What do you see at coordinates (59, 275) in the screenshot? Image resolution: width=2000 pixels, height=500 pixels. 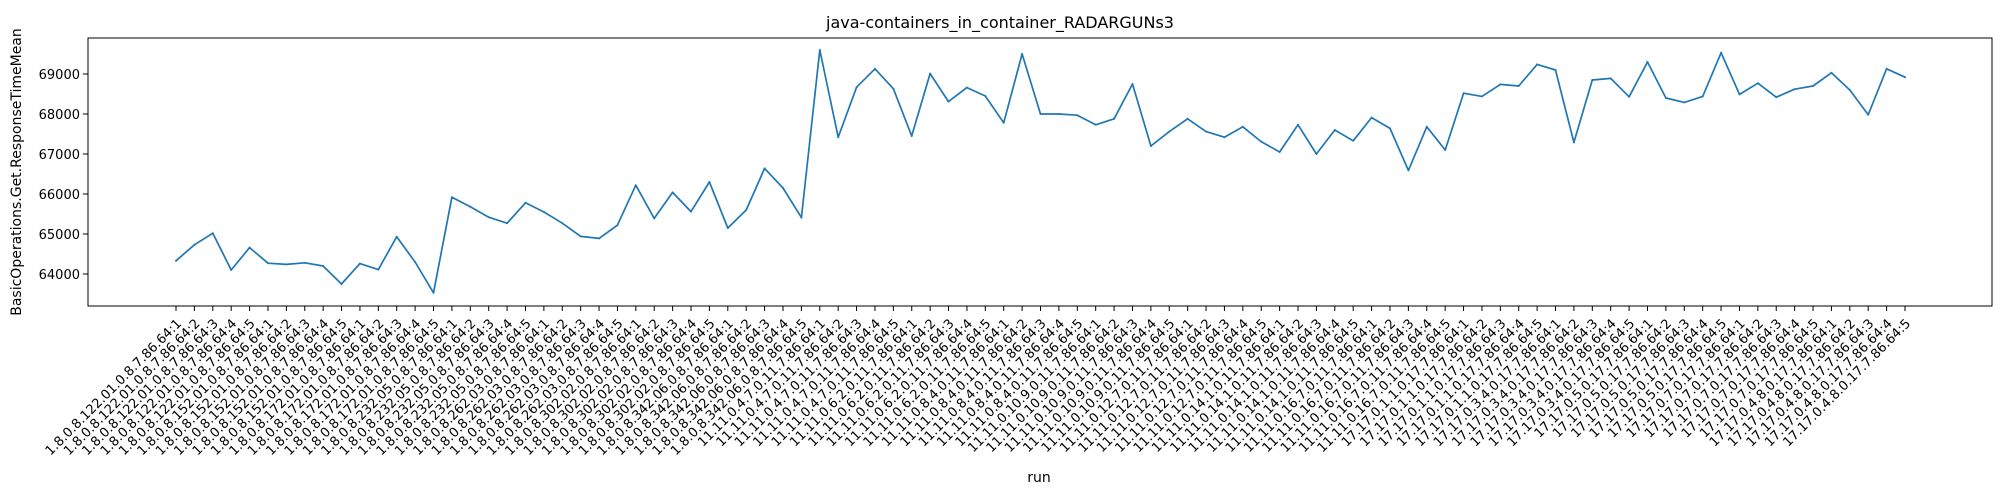 I see `y-tick-label: 64000` at bounding box center [59, 275].